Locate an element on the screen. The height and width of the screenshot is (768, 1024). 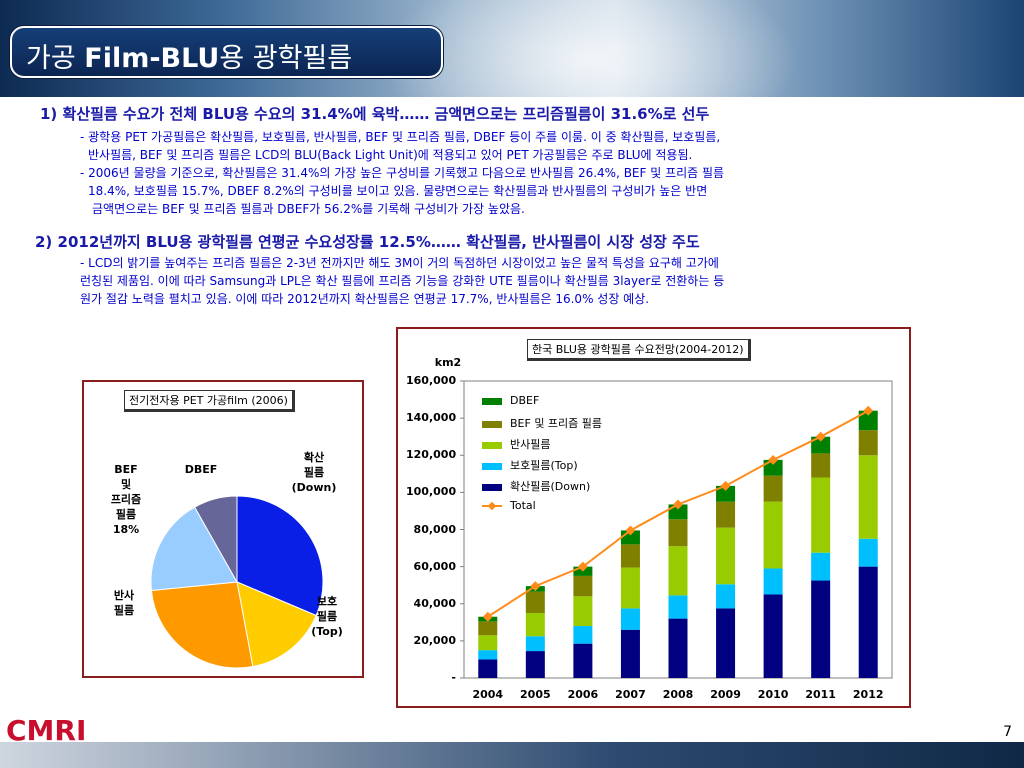
x-tick-label: 2005 is located at coordinates (535, 694).